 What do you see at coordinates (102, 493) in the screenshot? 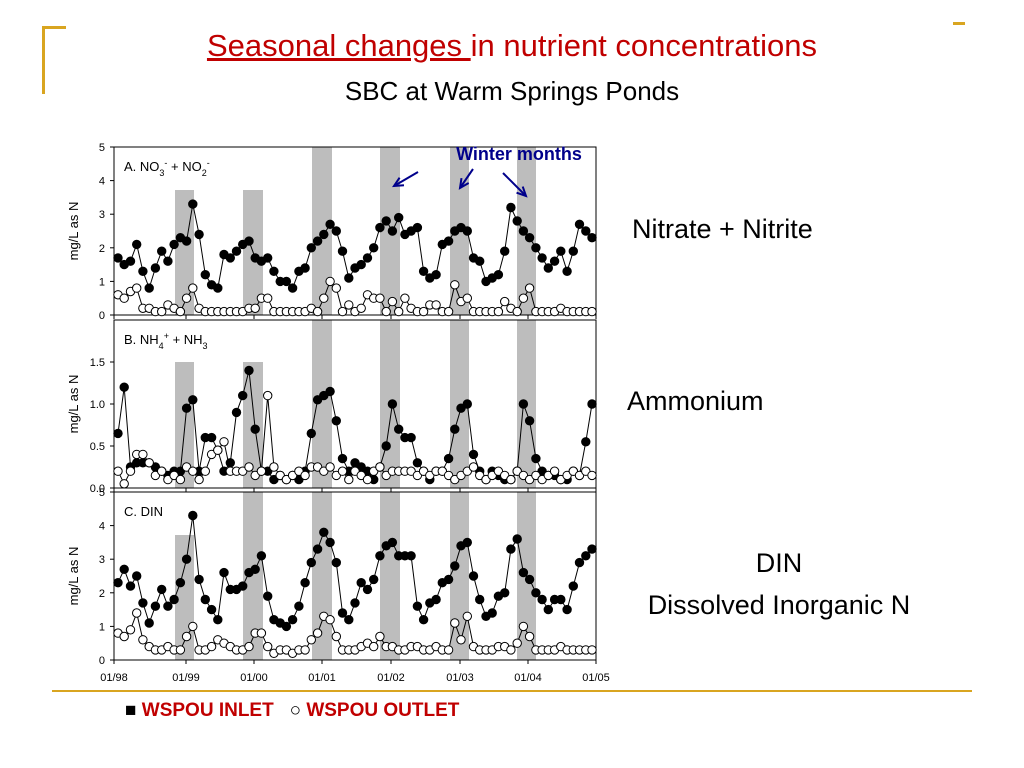
I see `y-tick-label: 5` at bounding box center [102, 493].